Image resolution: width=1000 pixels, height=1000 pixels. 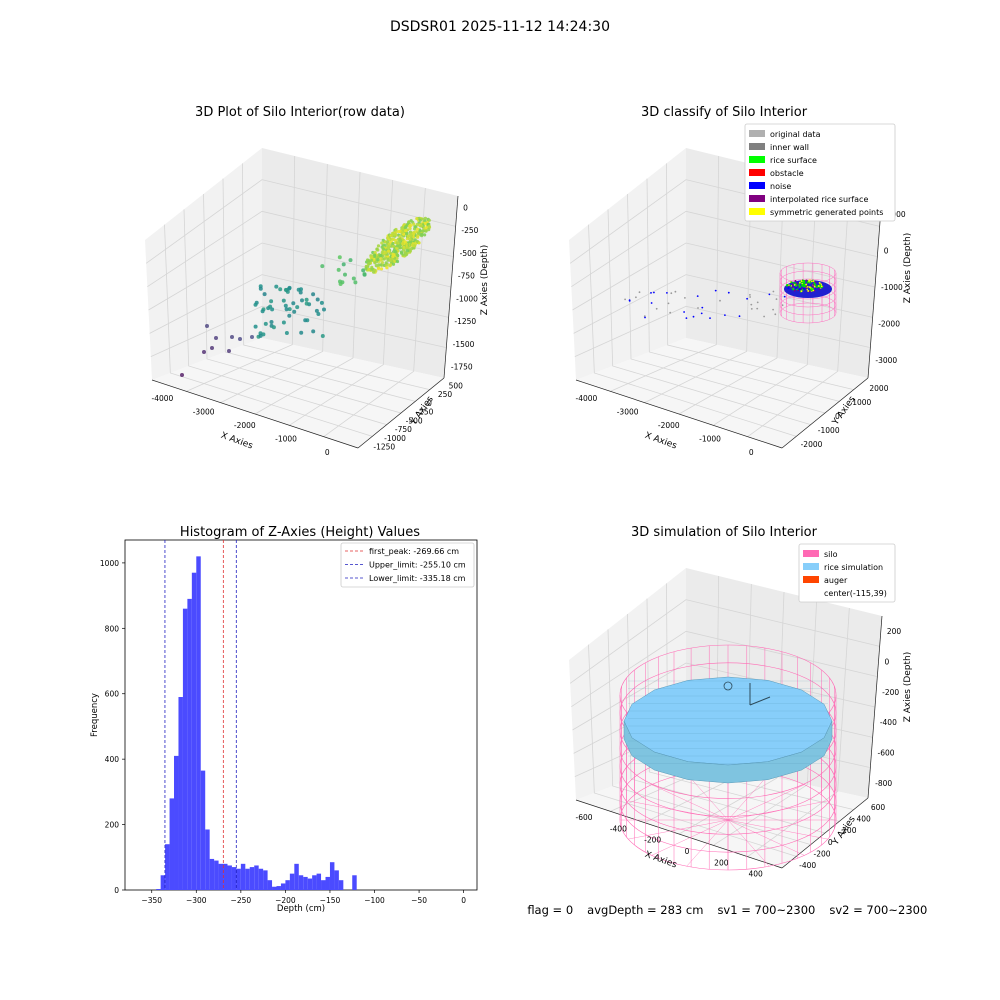 I want to click on classify-legend-label: interpolated rice surface, so click(x=819, y=199).